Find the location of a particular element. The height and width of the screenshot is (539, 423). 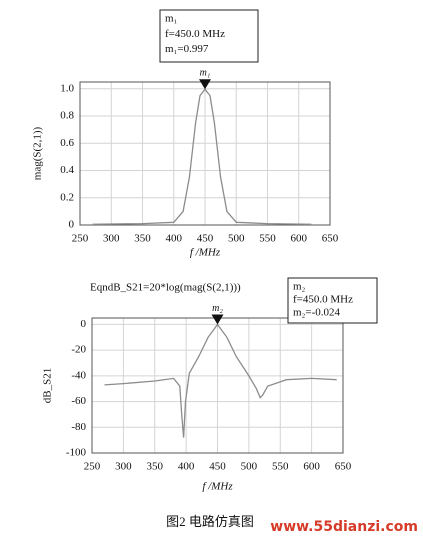

y-tick-label: -60 is located at coordinates (78, 401).